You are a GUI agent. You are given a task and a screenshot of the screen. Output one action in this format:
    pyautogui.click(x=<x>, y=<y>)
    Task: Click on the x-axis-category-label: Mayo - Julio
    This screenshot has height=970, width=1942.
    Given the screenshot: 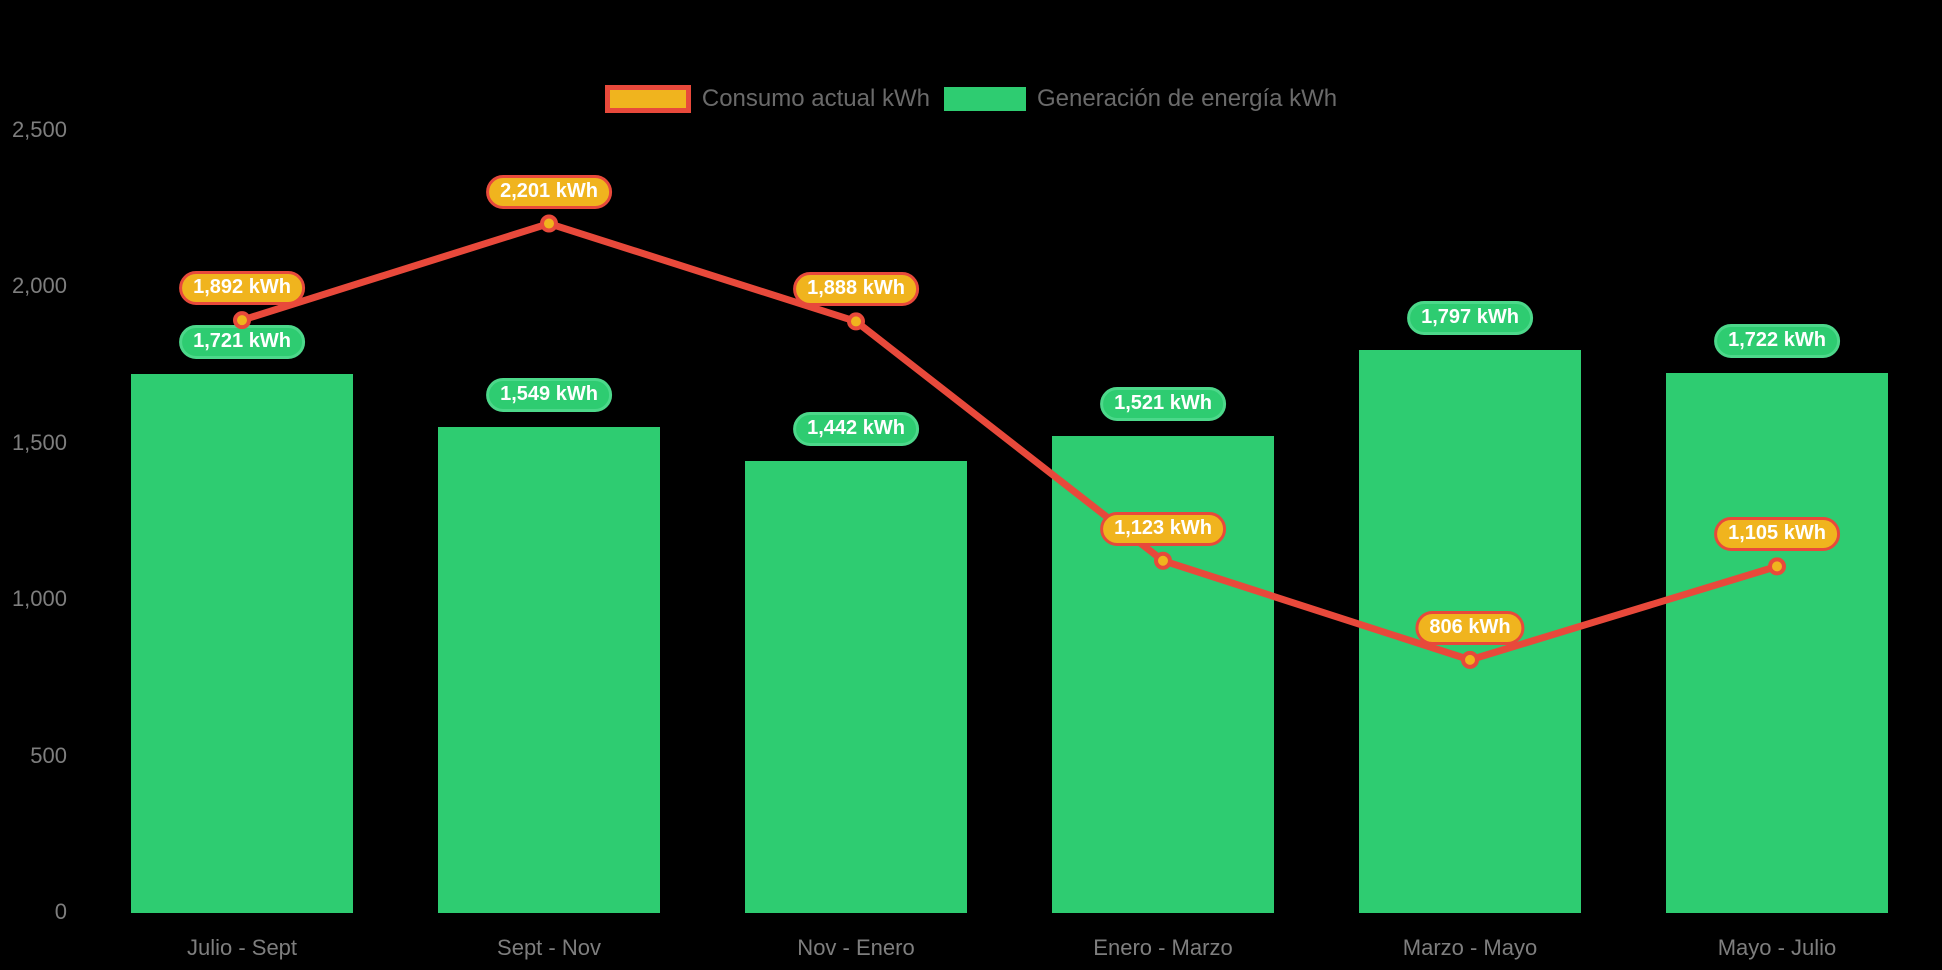 What is the action you would take?
    pyautogui.click(x=1777, y=947)
    